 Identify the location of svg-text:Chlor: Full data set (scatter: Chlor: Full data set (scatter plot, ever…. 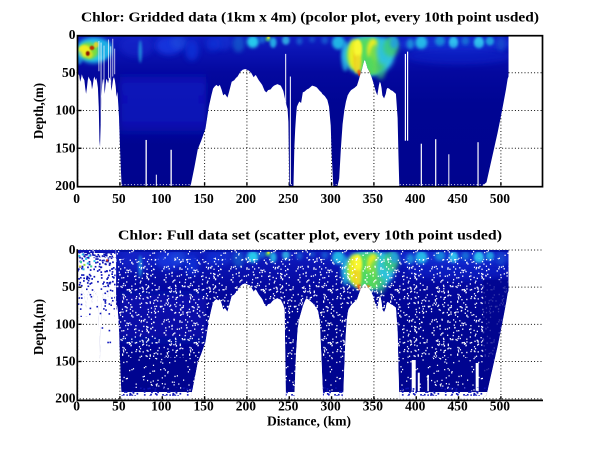
(310, 235).